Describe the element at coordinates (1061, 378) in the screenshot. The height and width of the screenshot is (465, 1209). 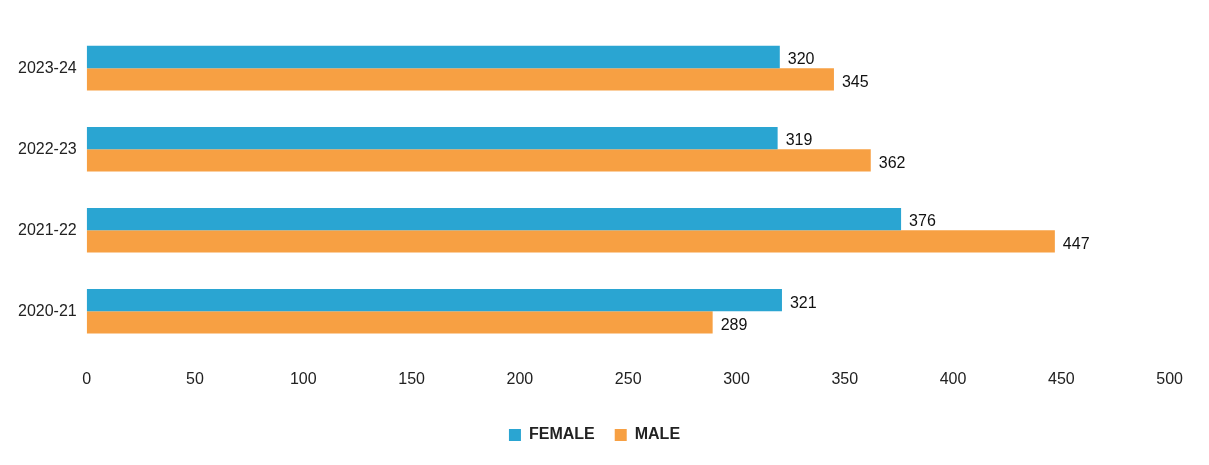
I see `x-tick-label: 450` at that location.